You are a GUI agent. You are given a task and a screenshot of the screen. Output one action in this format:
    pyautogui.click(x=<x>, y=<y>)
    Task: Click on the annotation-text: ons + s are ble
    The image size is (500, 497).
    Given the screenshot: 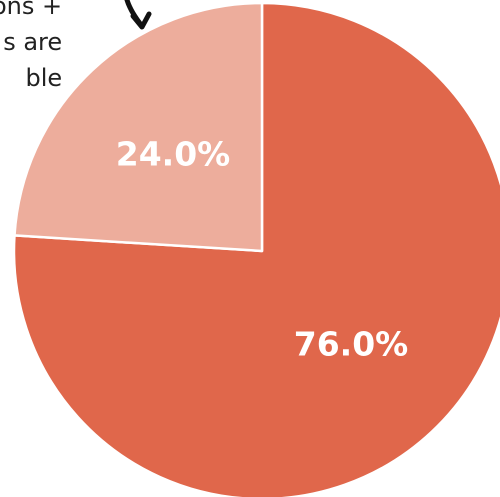 What is the action you would take?
    pyautogui.click(x=31, y=48)
    